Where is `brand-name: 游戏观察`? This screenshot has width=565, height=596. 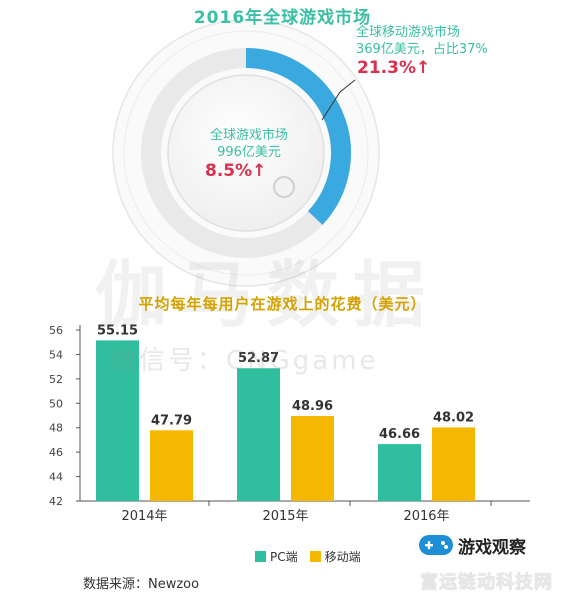
brand-name: 游戏观察 is located at coordinates (492, 547).